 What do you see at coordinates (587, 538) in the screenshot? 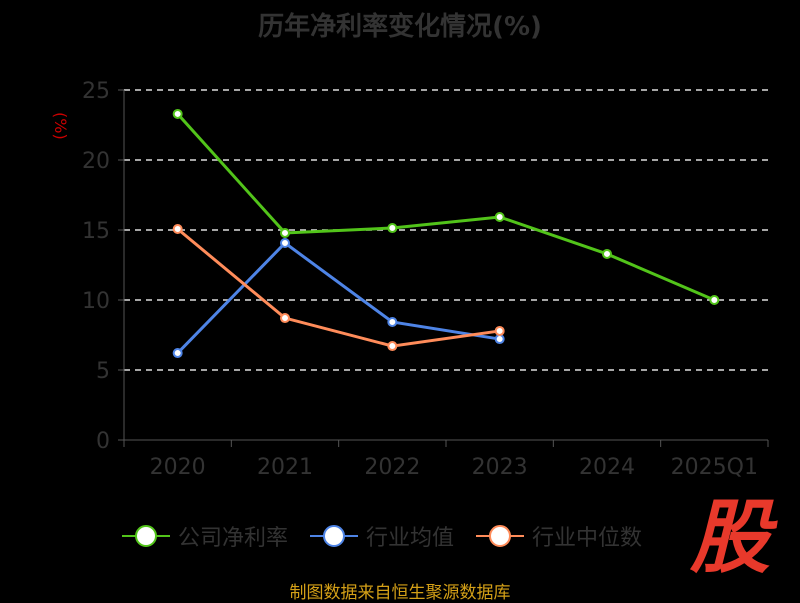
I see `legend-label: 行业中位数` at bounding box center [587, 538].